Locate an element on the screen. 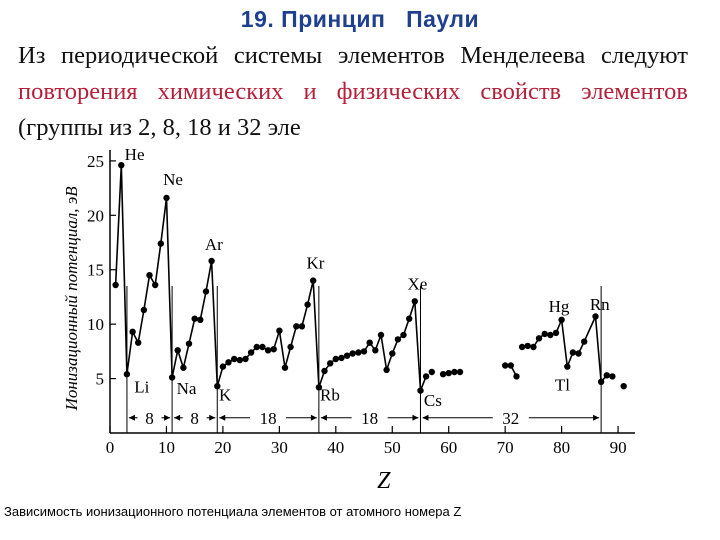 Image resolution: width=720 pixels, height=540 pixels. y-tick-label: 25 is located at coordinates (95, 161).